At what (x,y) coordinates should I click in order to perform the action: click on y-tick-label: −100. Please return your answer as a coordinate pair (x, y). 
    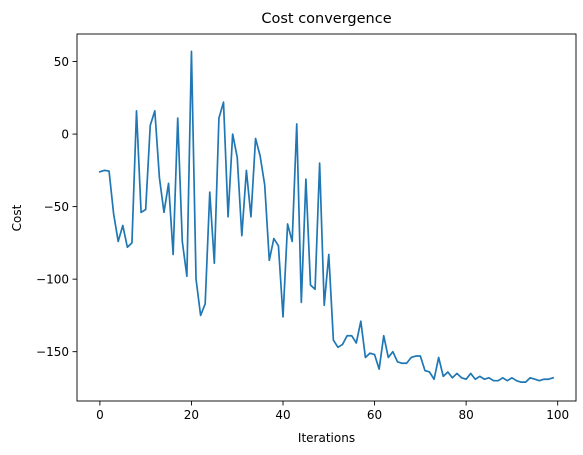
    Looking at the image, I should click on (52, 279).